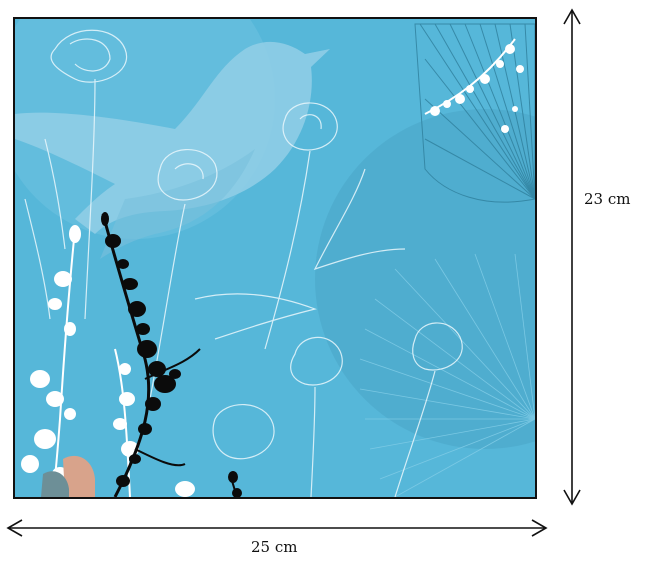  What do you see at coordinates (171, 354) in the screenshot?
I see `black-blossom-branch` at bounding box center [171, 354].